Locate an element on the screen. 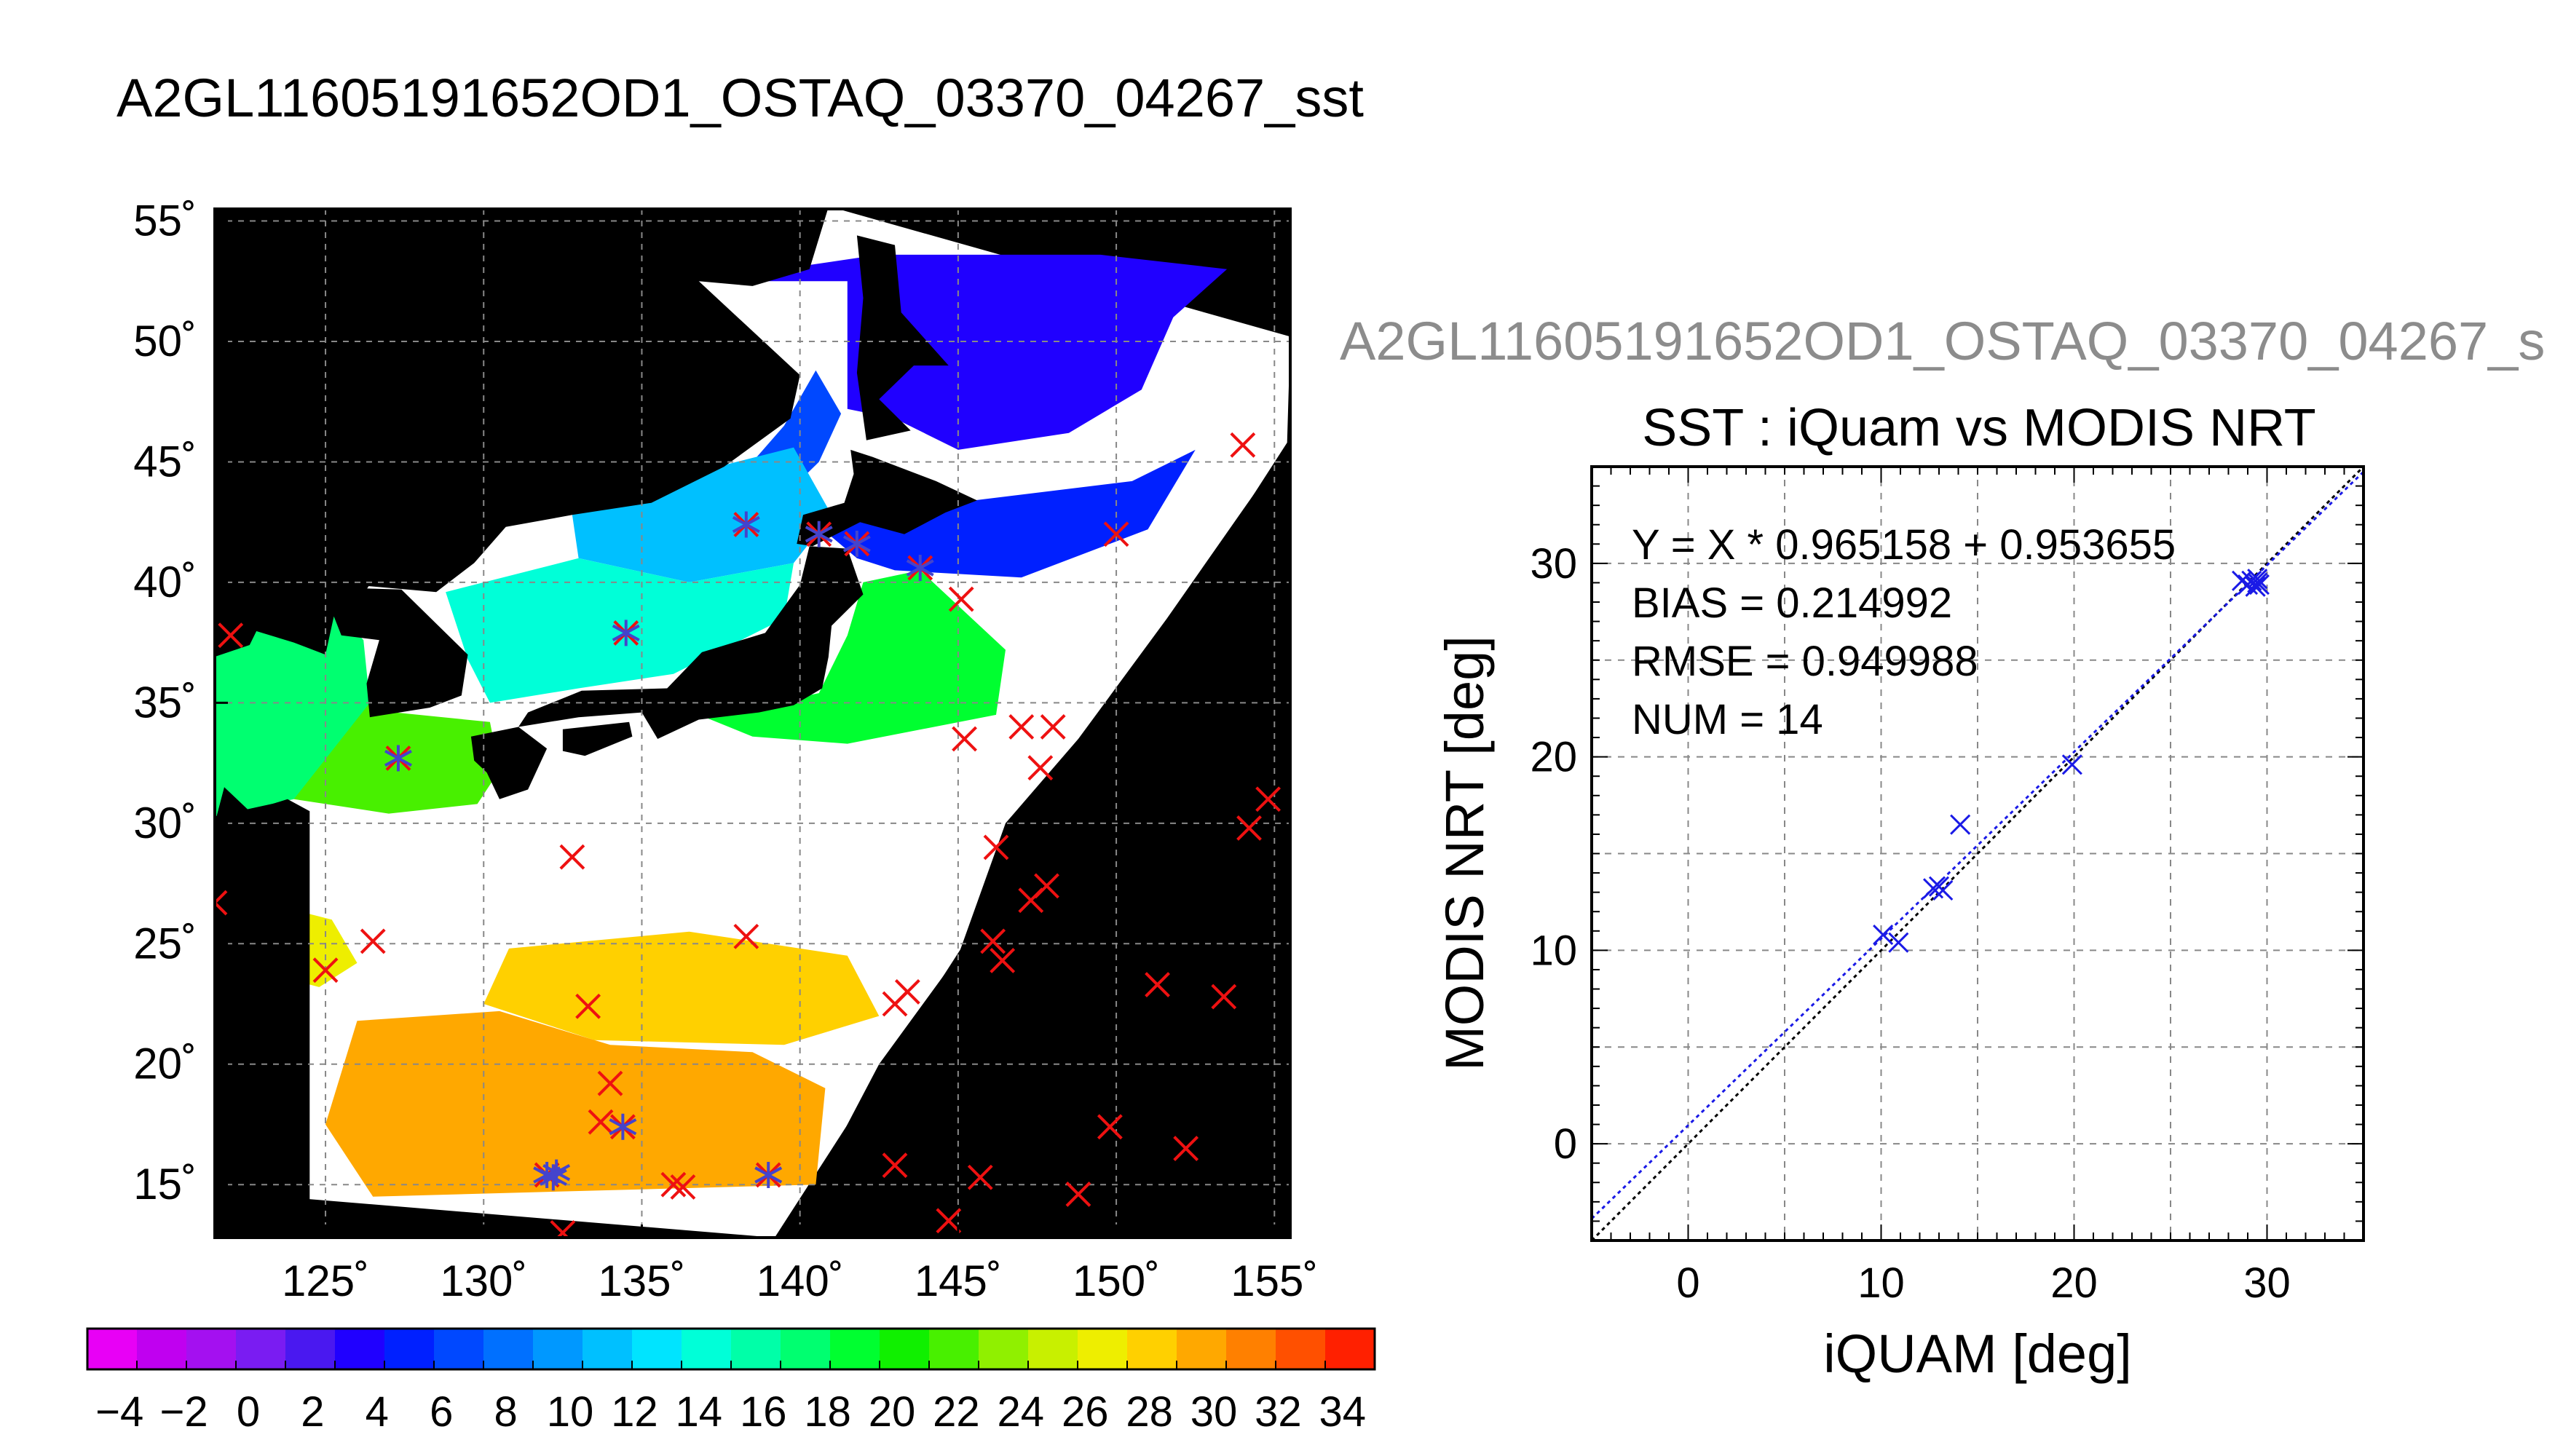 This screenshot has height=1456, width=2555. colorbar-tick-label: 14 is located at coordinates (699, 1412).